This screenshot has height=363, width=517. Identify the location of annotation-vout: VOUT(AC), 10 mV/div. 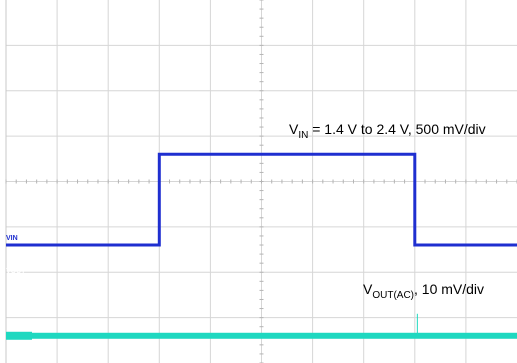
(423, 291).